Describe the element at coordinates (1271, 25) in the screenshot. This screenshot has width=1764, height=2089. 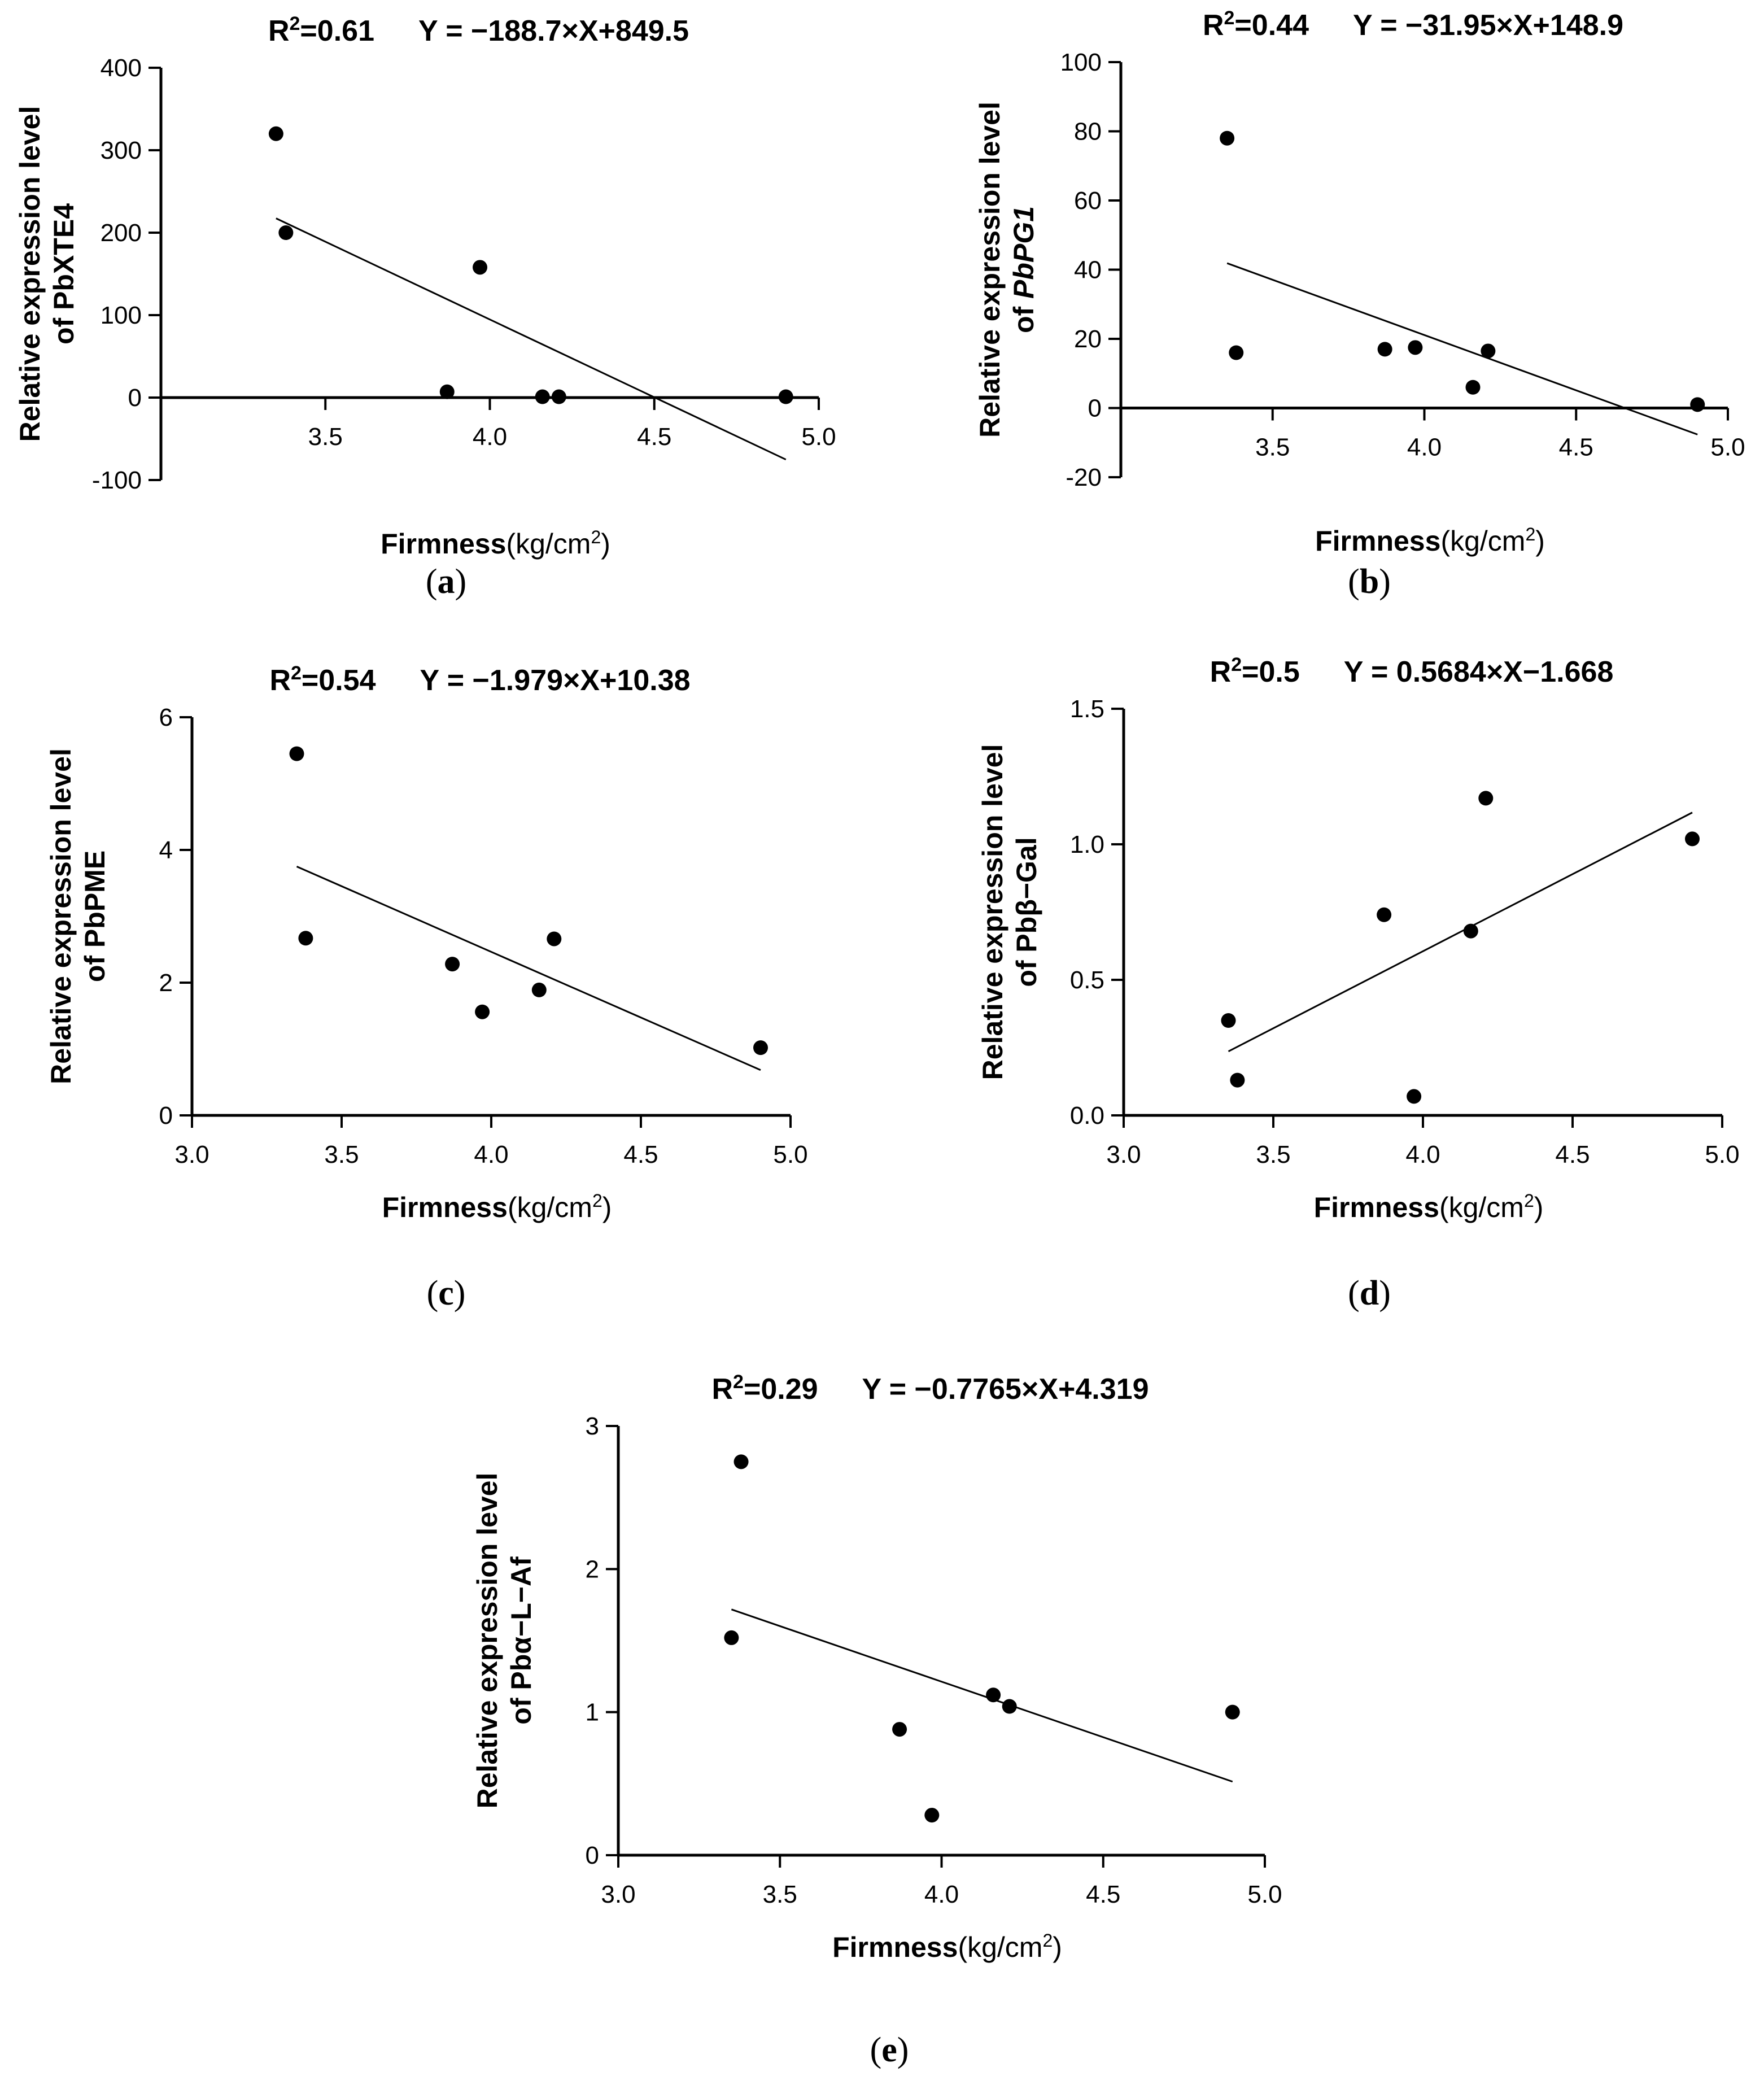
I see `r-squared-value: =0.44` at that location.